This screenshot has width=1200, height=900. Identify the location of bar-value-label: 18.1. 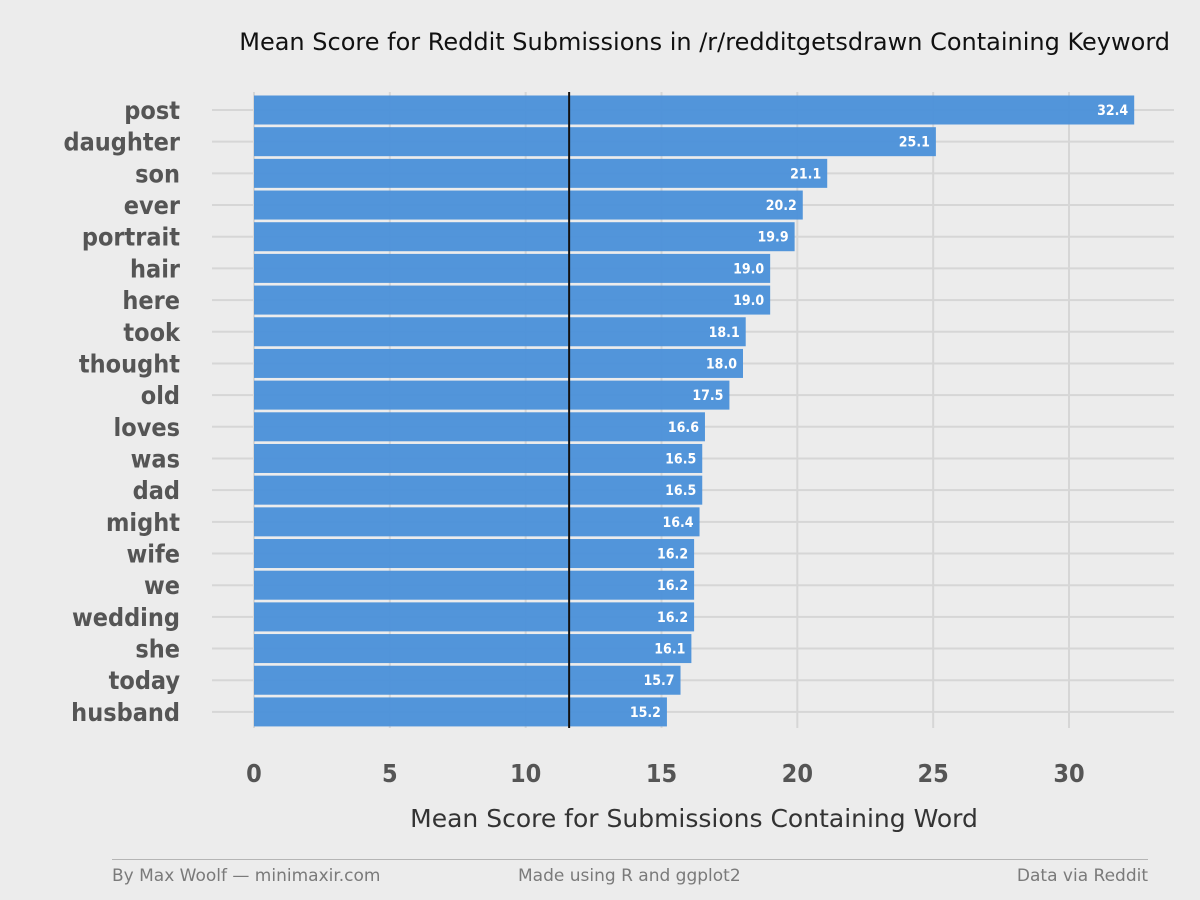
(724, 333).